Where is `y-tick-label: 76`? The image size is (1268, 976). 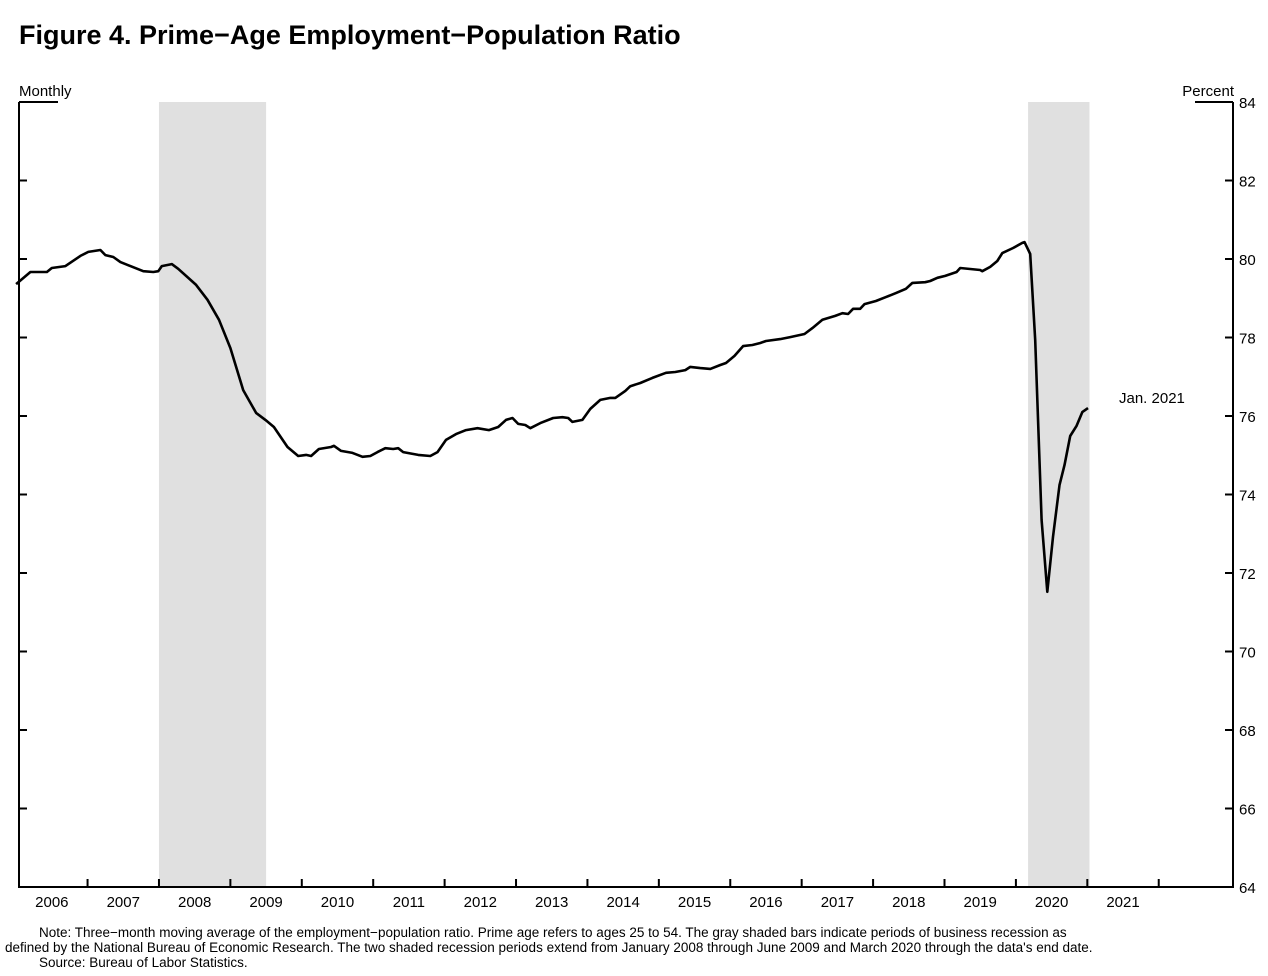
y-tick-label: 76 is located at coordinates (1247, 417).